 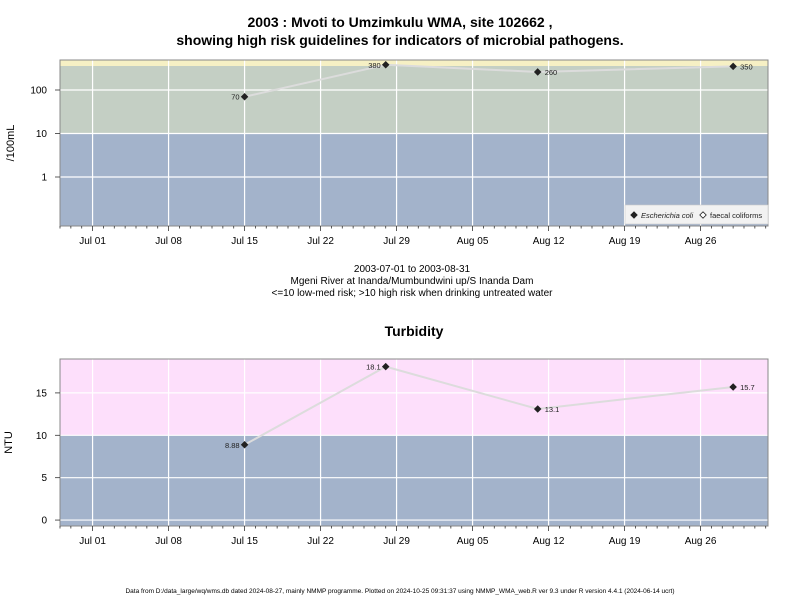 I want to click on data-label: 15.7, so click(x=747, y=387).